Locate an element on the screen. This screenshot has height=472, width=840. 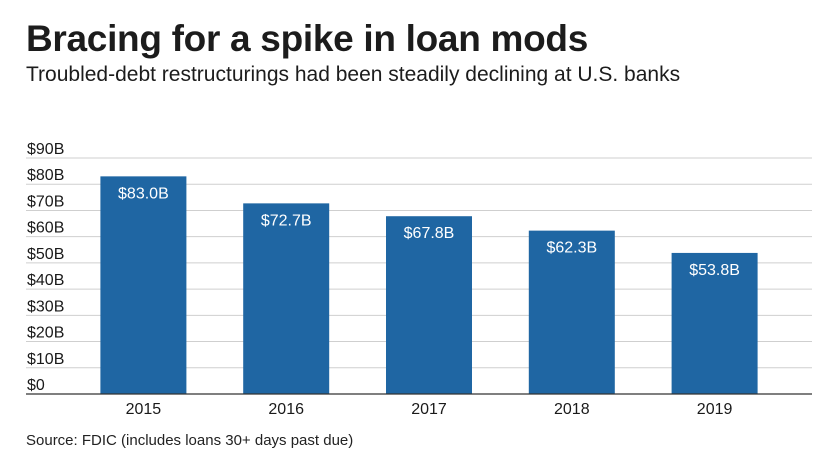
y-tick-label: $30B is located at coordinates (45, 306).